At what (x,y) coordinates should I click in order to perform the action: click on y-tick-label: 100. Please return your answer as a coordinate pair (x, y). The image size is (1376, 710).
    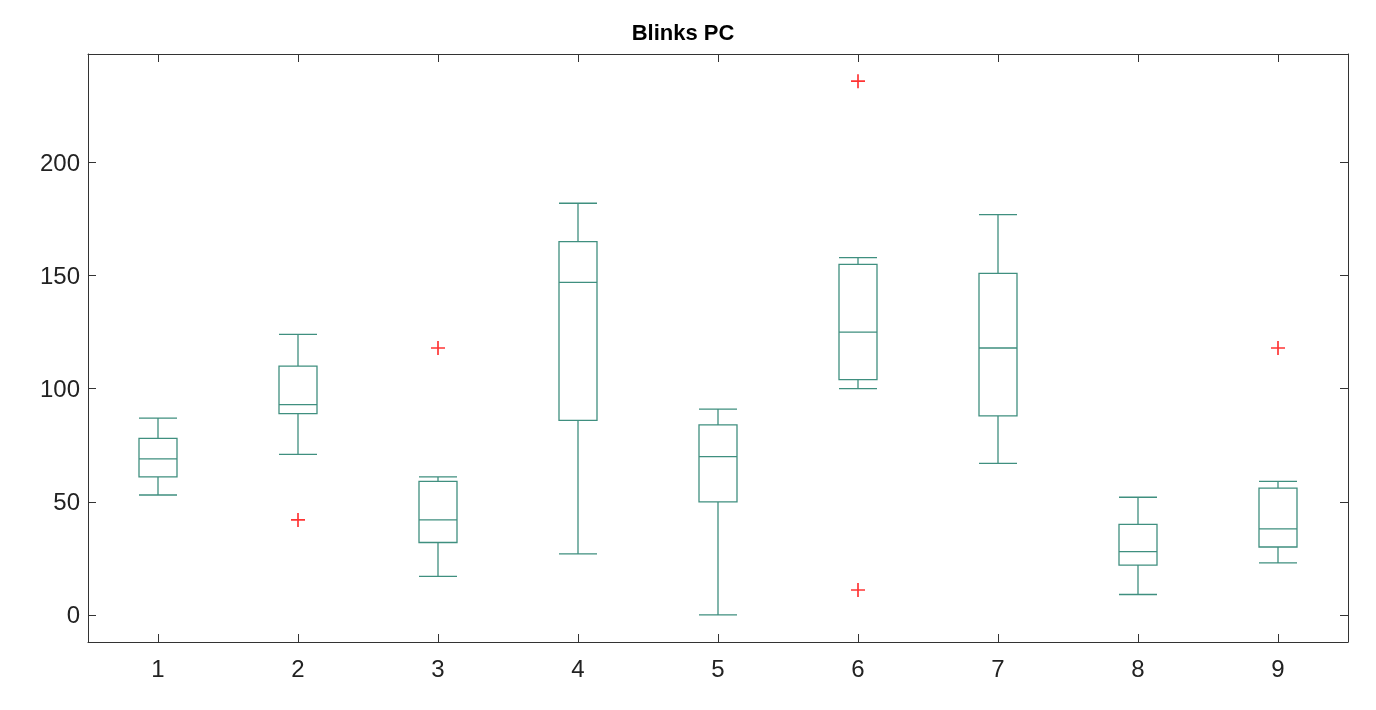
    Looking at the image, I should click on (59, 389).